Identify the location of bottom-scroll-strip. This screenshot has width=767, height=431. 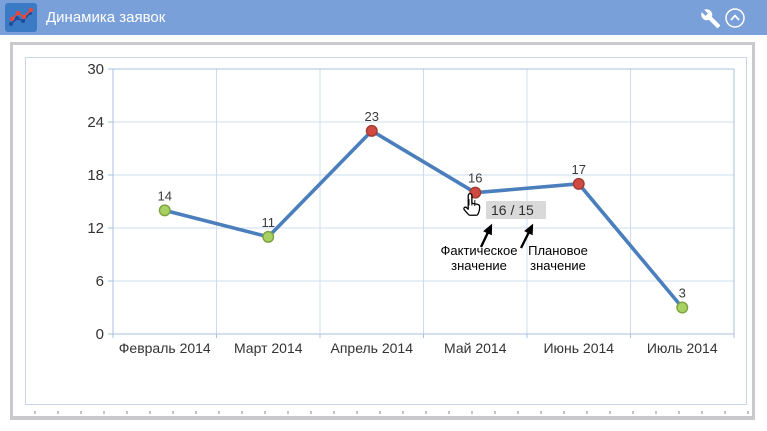
(382, 412).